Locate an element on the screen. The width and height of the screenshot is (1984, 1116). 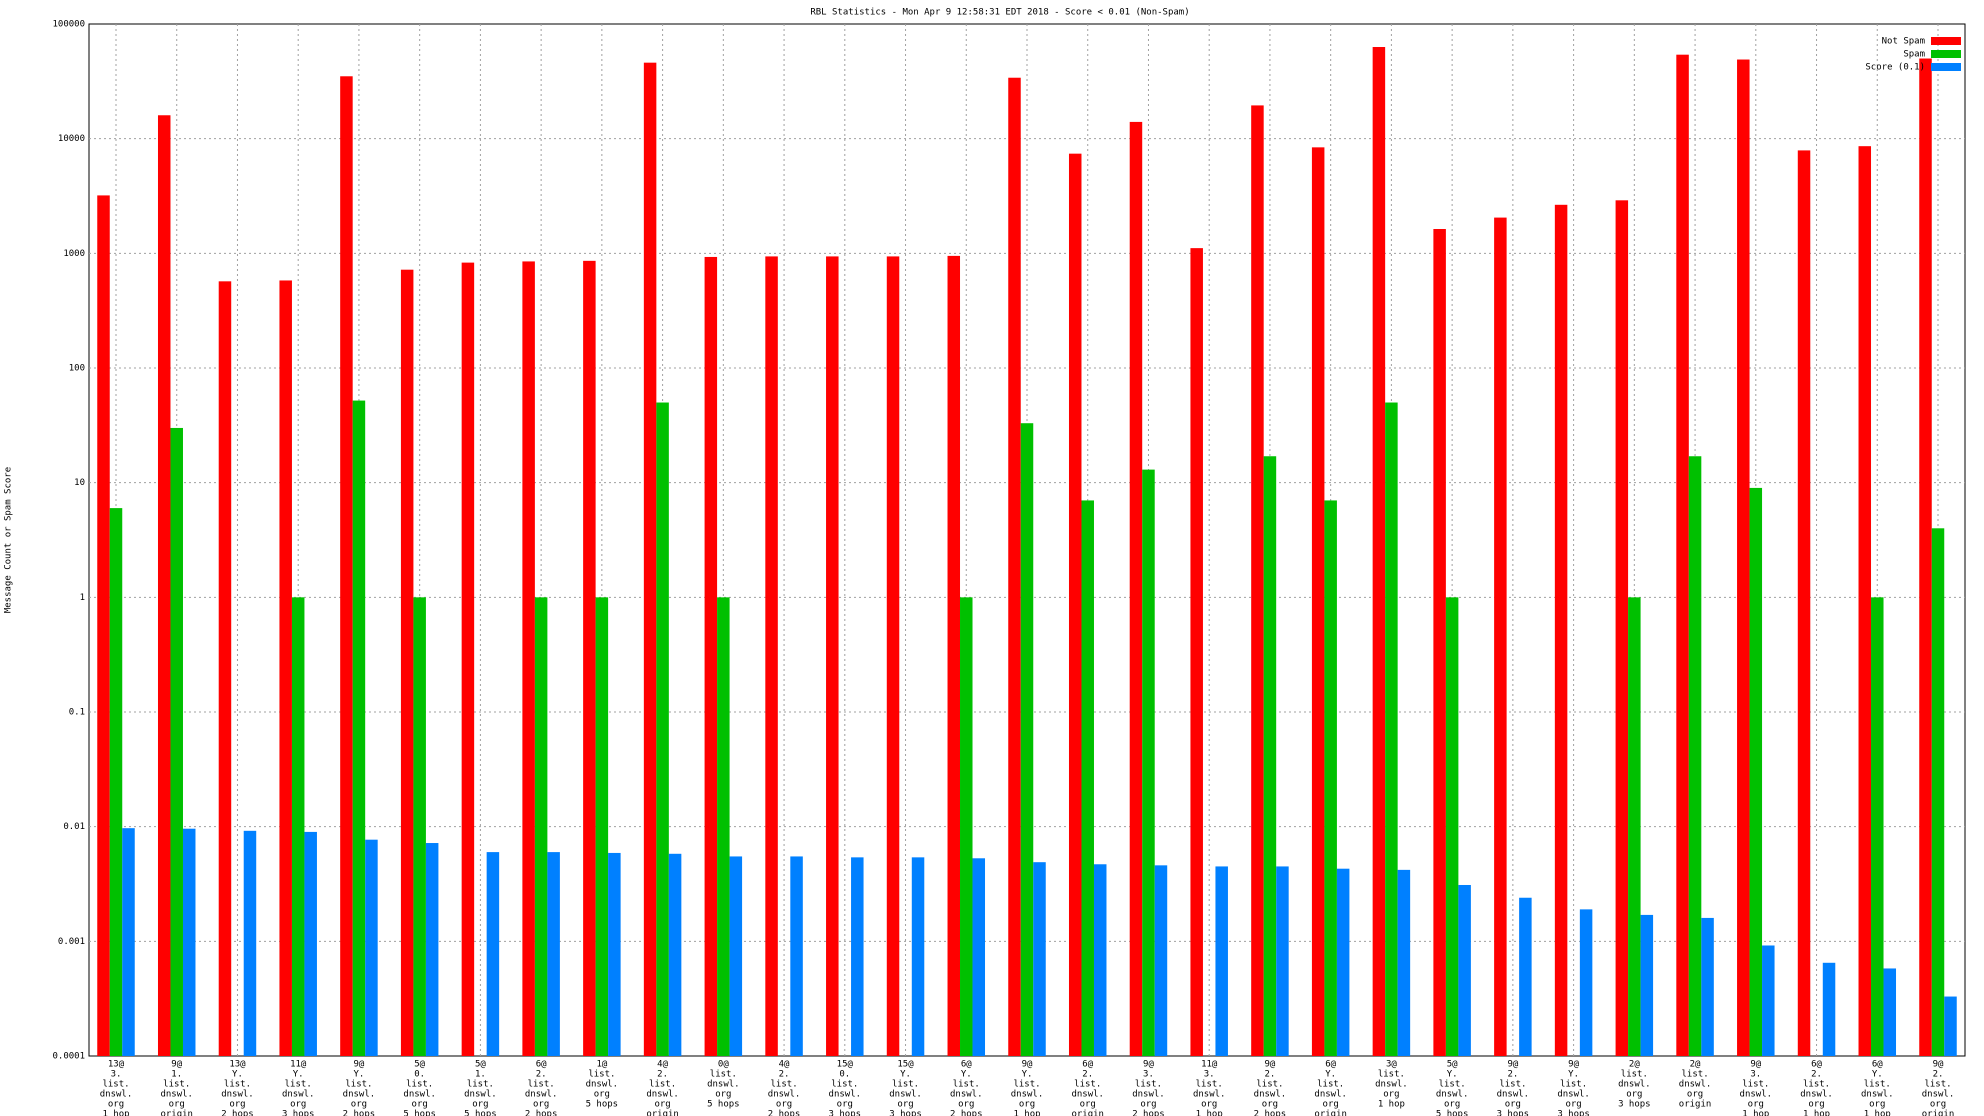
x-tick-label: origin is located at coordinates (1695, 1105).